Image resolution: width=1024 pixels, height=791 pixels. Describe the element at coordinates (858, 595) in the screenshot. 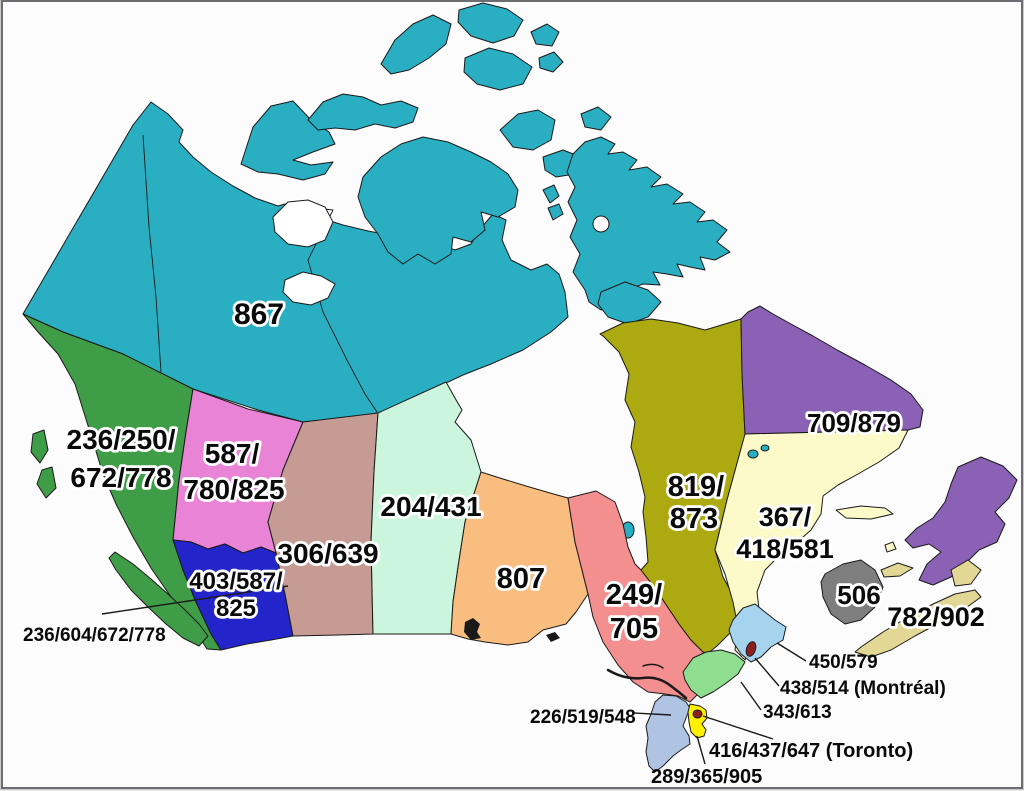

I see `label-new-brunswick: 506` at that location.